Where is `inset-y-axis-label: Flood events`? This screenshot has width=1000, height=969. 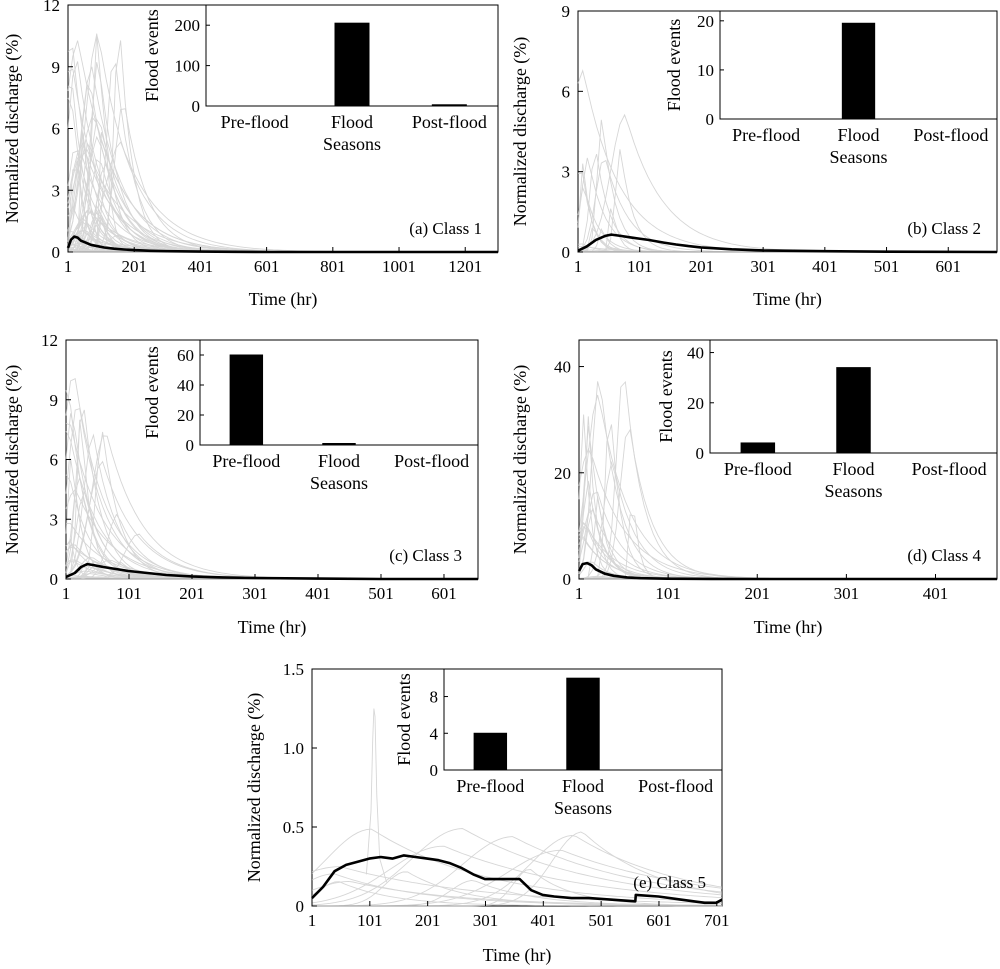 inset-y-axis-label: Flood events is located at coordinates (404, 719).